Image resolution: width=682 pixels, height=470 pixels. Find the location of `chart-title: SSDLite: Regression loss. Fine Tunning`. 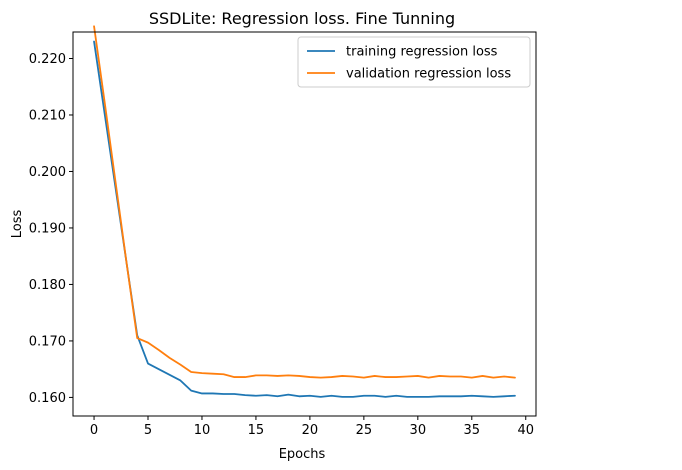

chart-title: SSDLite: Regression loss. Fine Tunning is located at coordinates (302, 18).